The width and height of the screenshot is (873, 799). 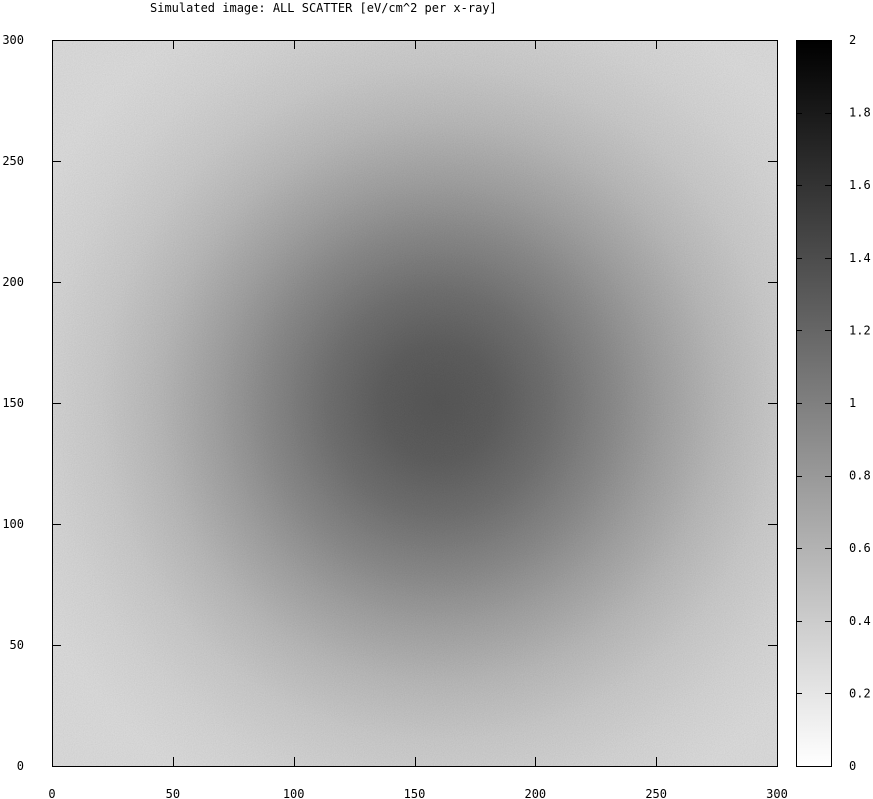 I want to click on colorbar-tick-label: 0.4, so click(x=860, y=621).